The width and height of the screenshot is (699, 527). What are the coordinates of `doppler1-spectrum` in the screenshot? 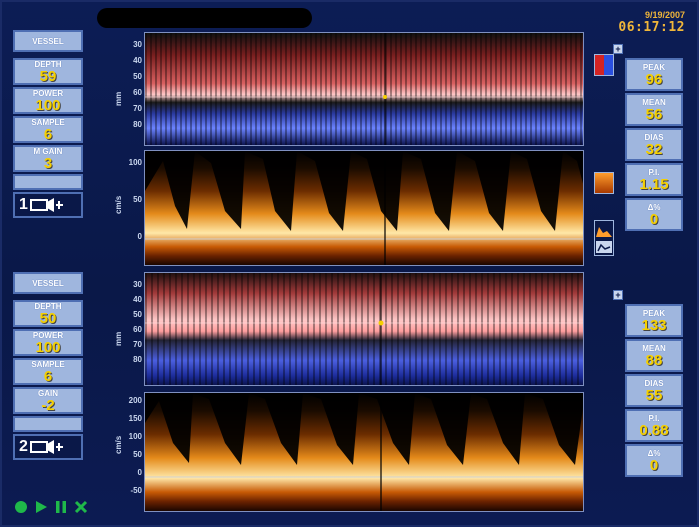 It's located at (364, 208).